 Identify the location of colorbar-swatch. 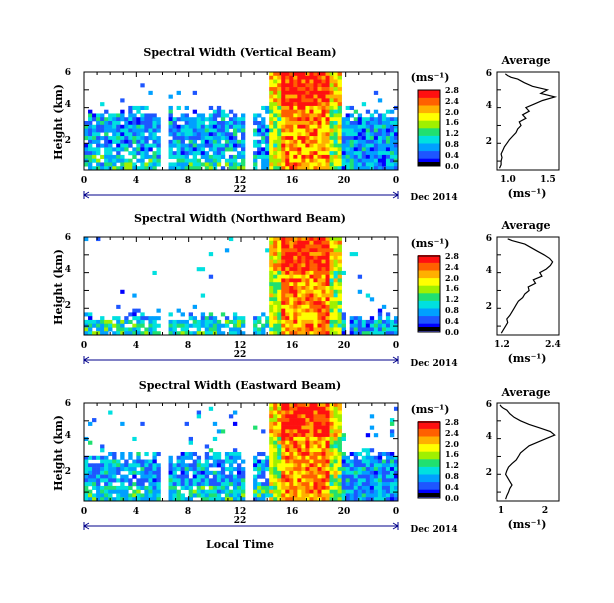
(429, 440).